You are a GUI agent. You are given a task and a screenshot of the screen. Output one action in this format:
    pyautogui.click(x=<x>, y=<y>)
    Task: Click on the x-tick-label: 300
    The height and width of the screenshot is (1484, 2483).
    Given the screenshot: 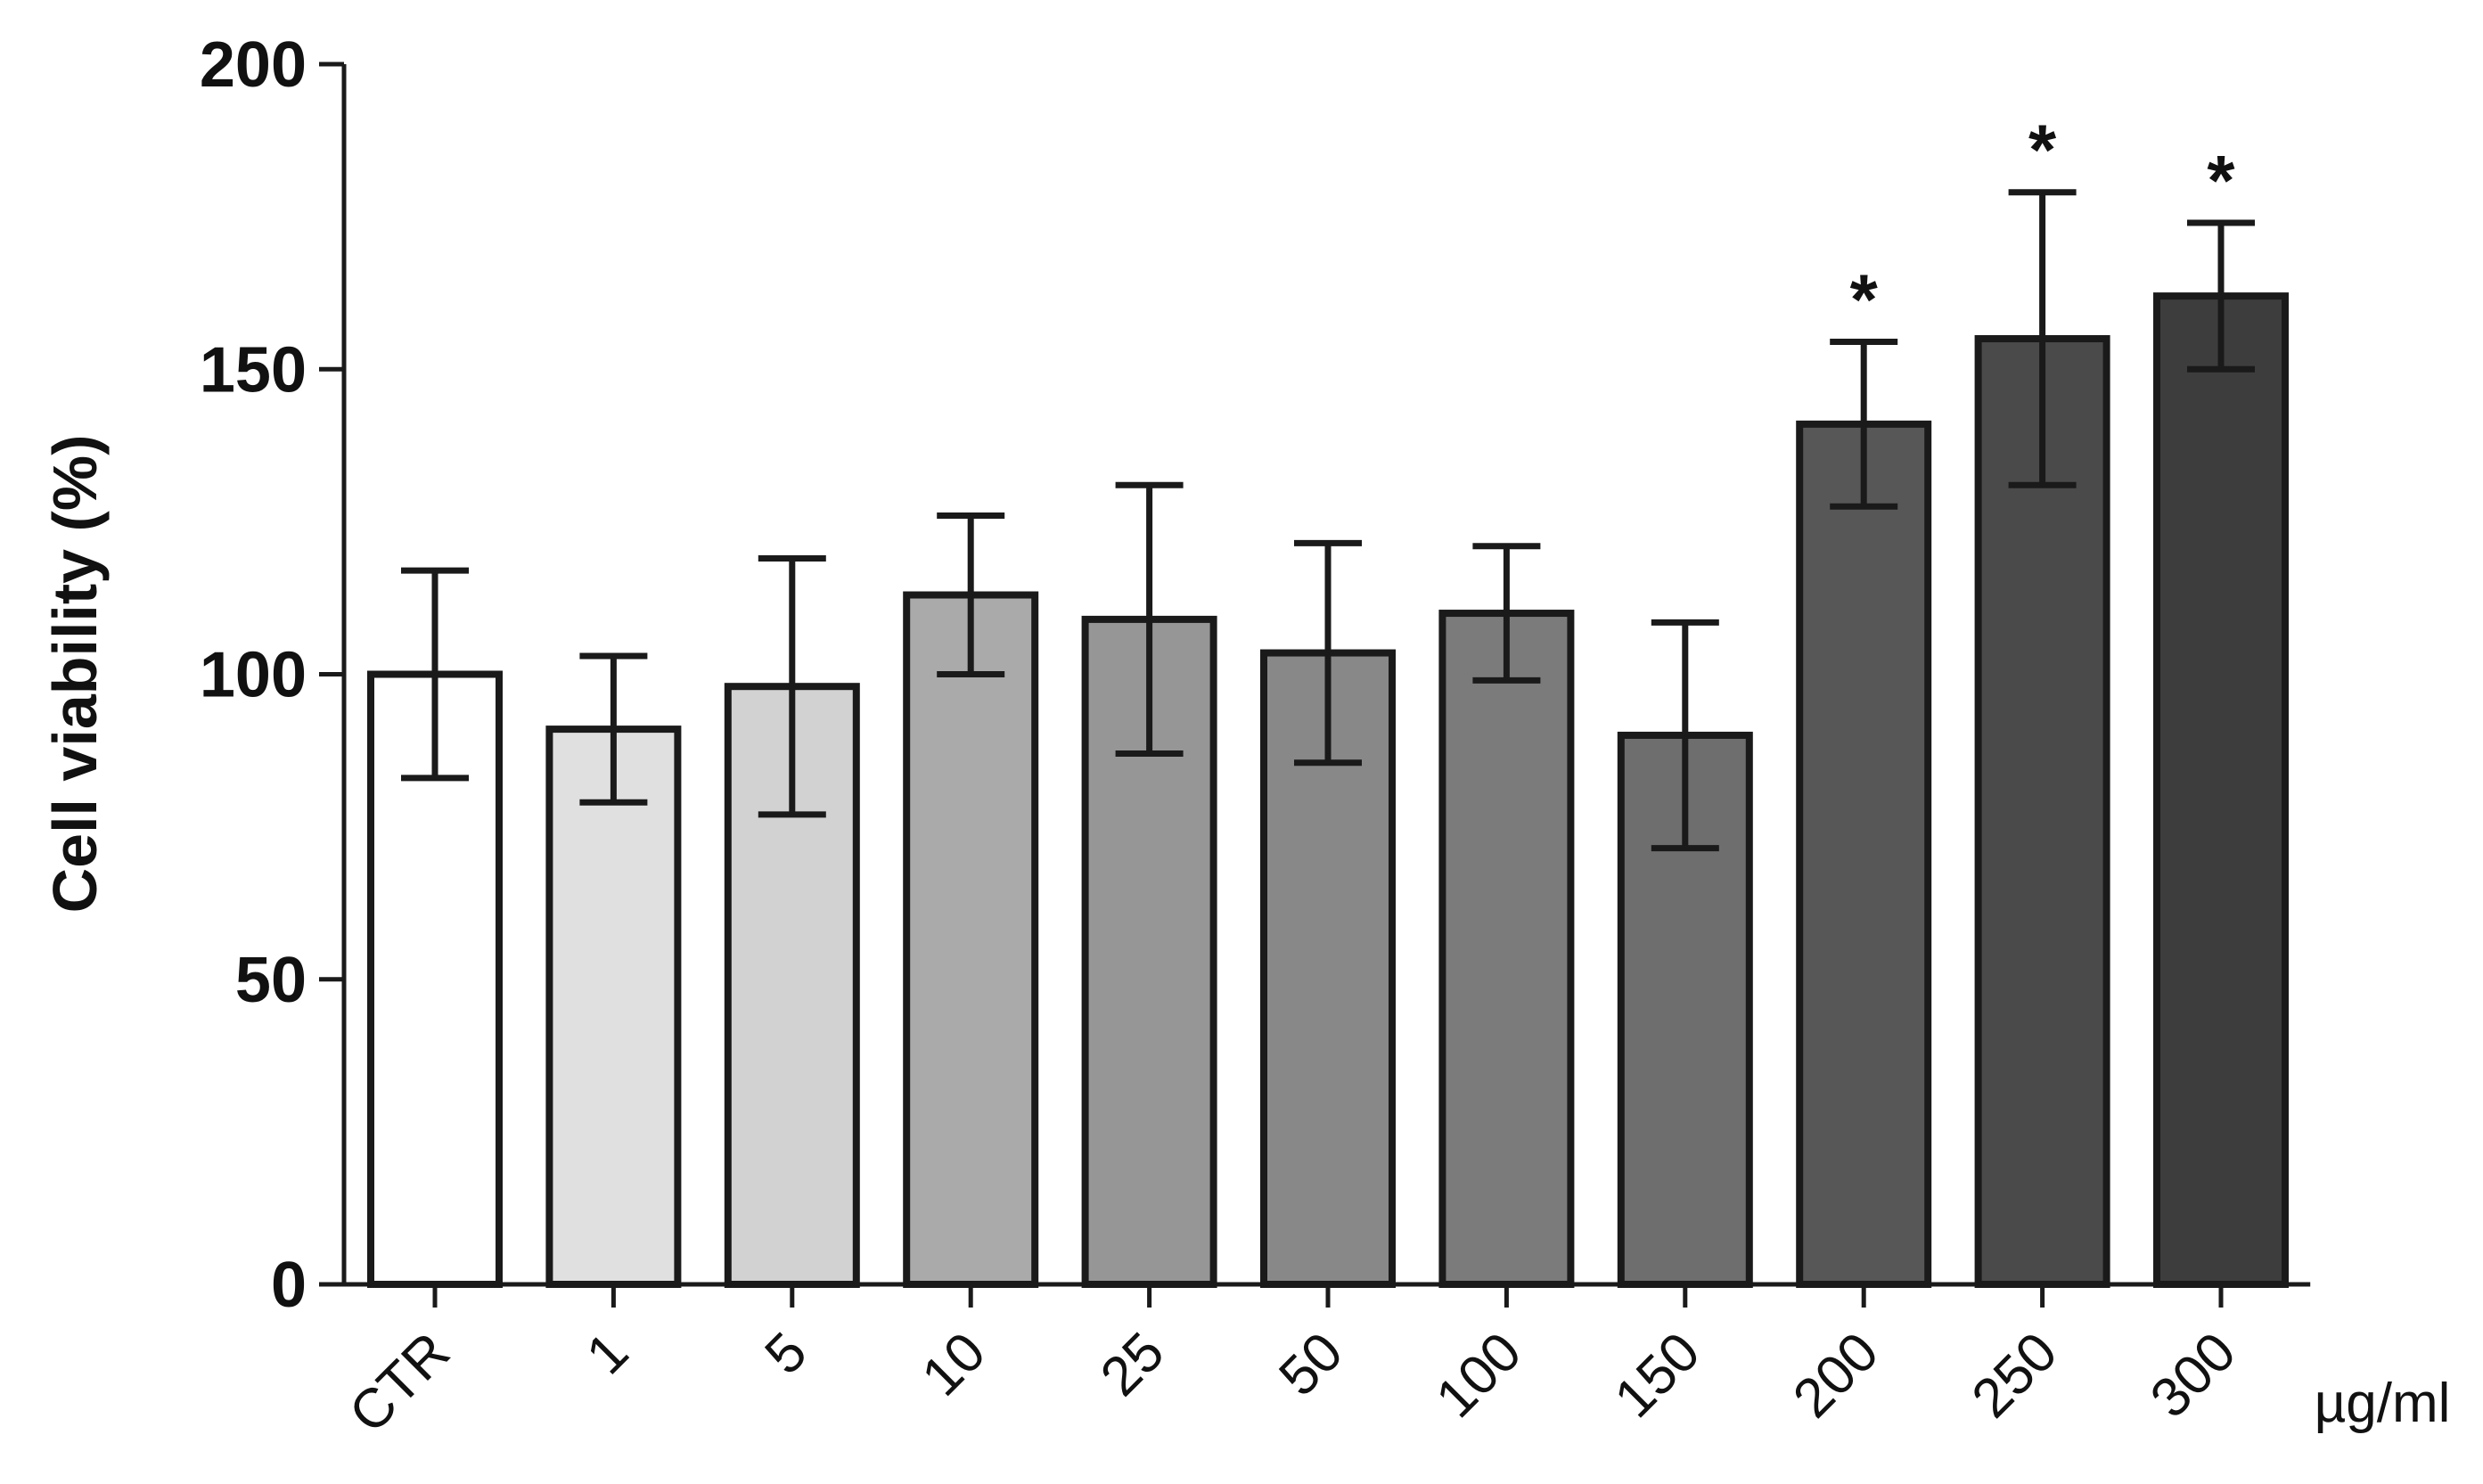 What is the action you would take?
    pyautogui.click(x=2193, y=1375)
    